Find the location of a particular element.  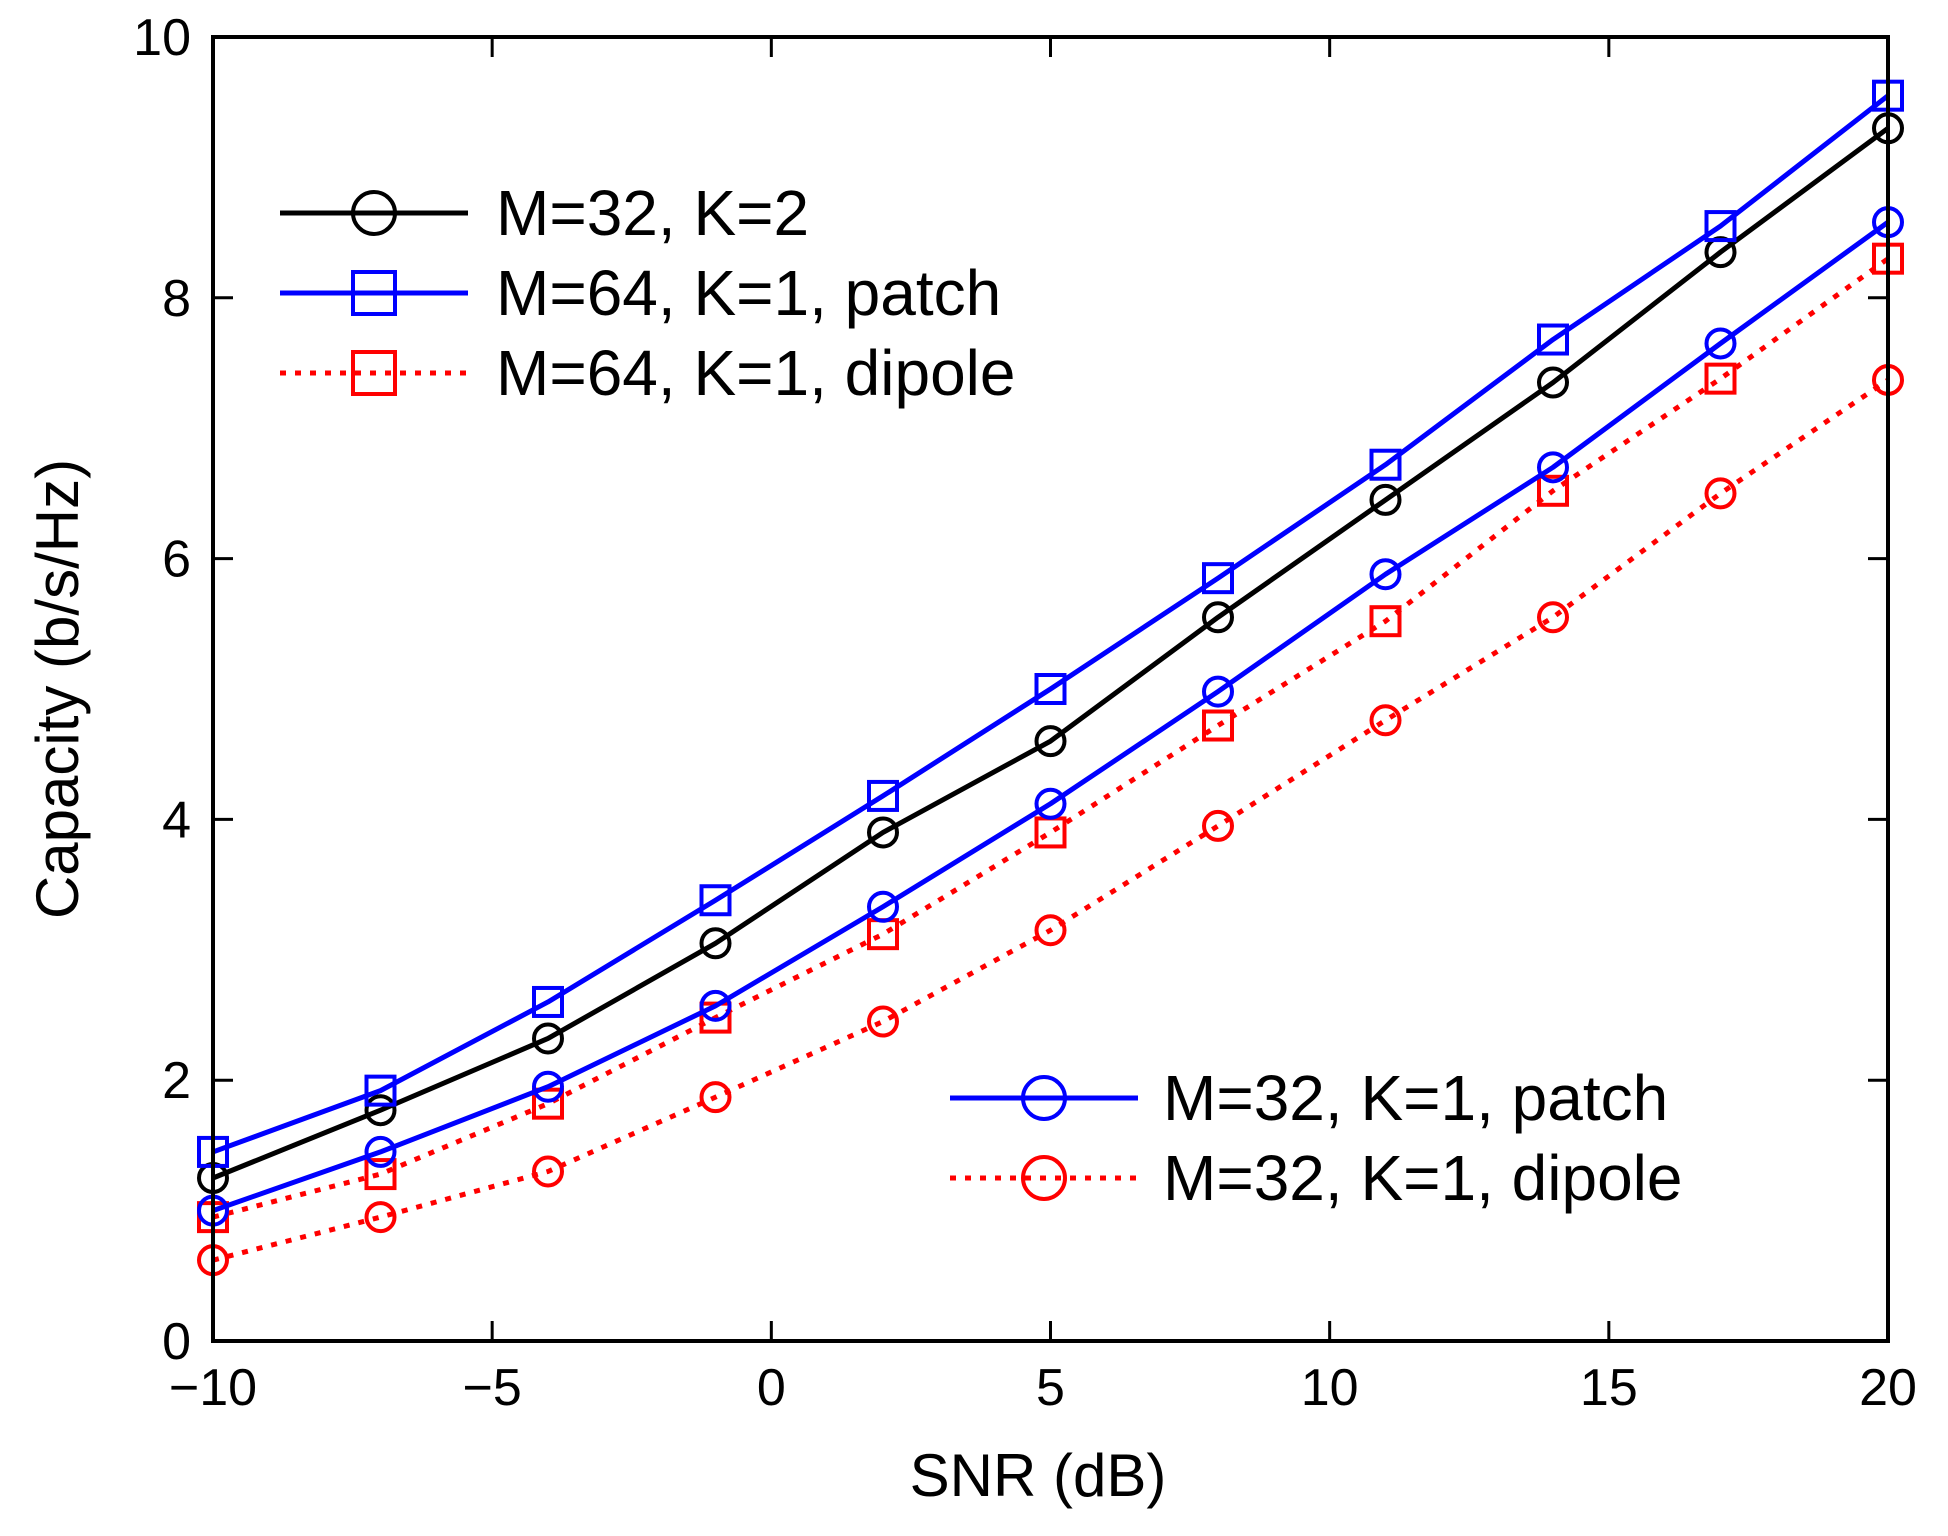

x-tick-label: 5 is located at coordinates (1050, 1388).